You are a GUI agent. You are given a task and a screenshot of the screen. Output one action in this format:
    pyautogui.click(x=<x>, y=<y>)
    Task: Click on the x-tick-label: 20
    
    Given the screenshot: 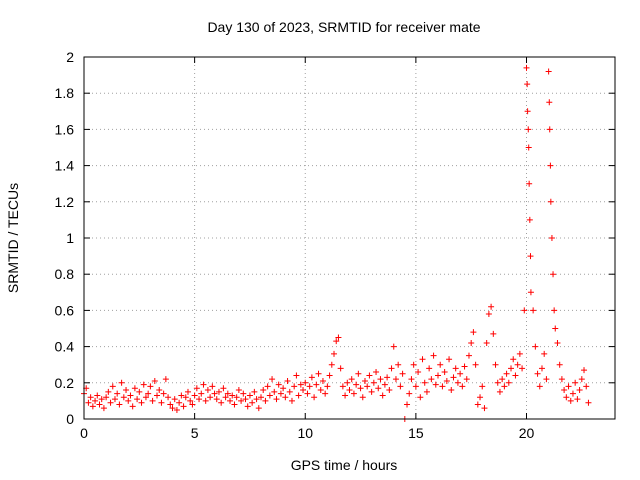 What is the action you would take?
    pyautogui.click(x=527, y=433)
    